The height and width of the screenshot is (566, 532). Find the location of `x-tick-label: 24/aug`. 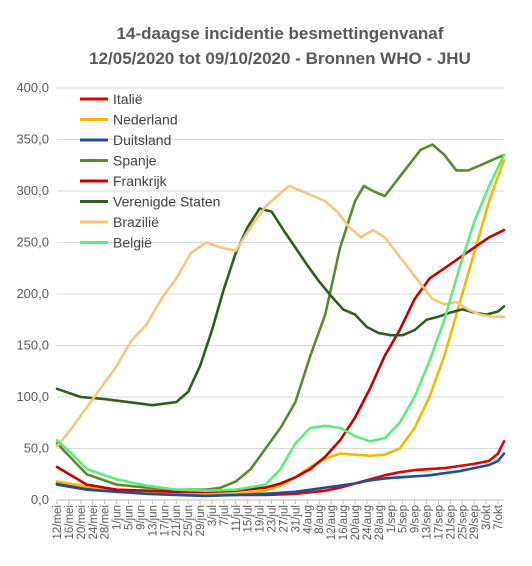

x-tick-label: 24/aug is located at coordinates (368, 522).